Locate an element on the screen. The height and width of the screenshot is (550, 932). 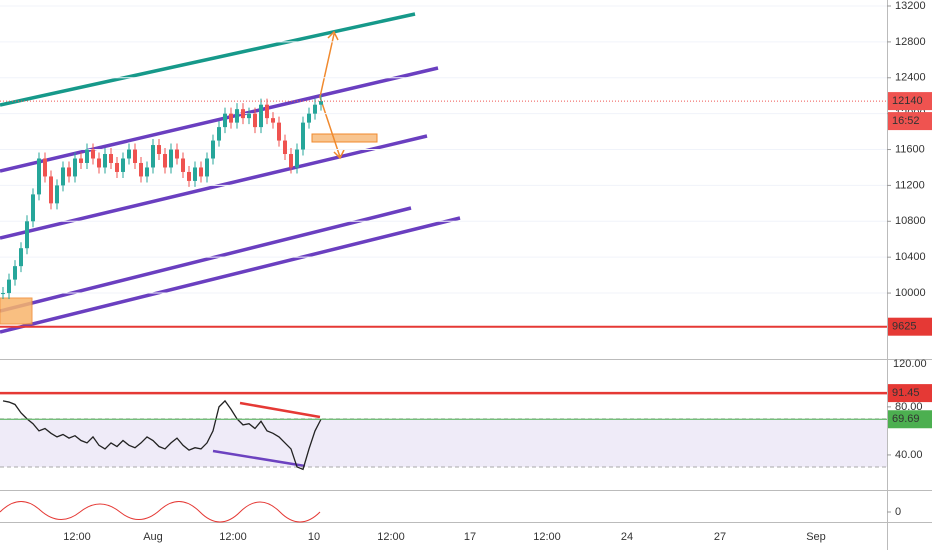
x-tick-label: Aug is located at coordinates (153, 537).